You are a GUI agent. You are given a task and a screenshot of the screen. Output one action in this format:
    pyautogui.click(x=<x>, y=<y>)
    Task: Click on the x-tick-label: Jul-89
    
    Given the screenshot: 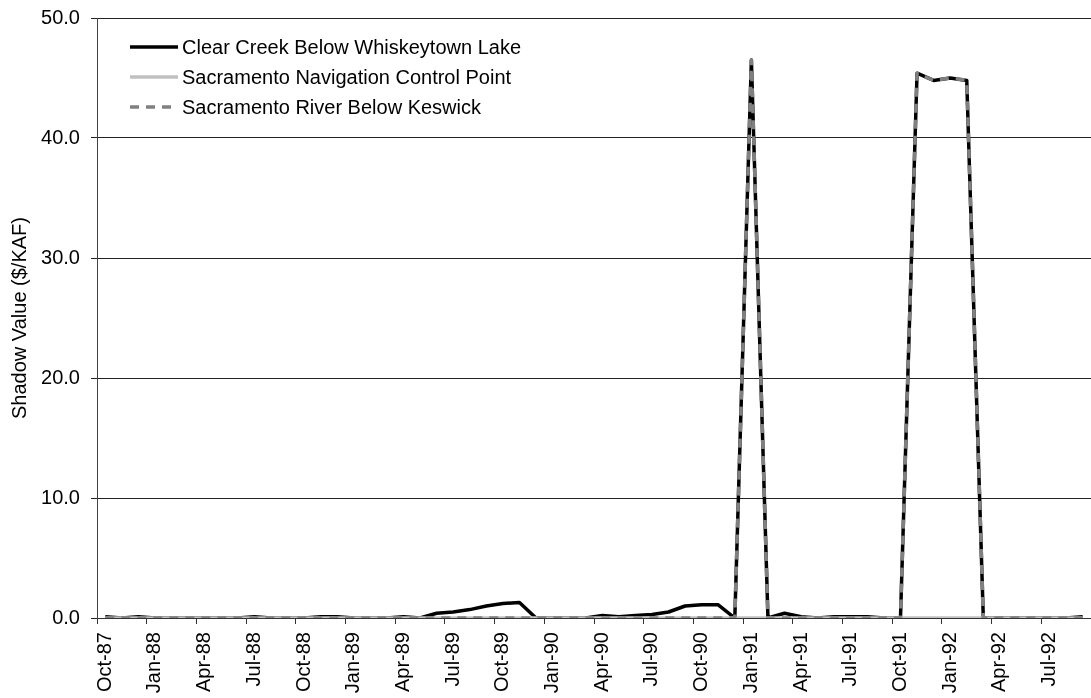 What is the action you would take?
    pyautogui.click(x=451, y=659)
    